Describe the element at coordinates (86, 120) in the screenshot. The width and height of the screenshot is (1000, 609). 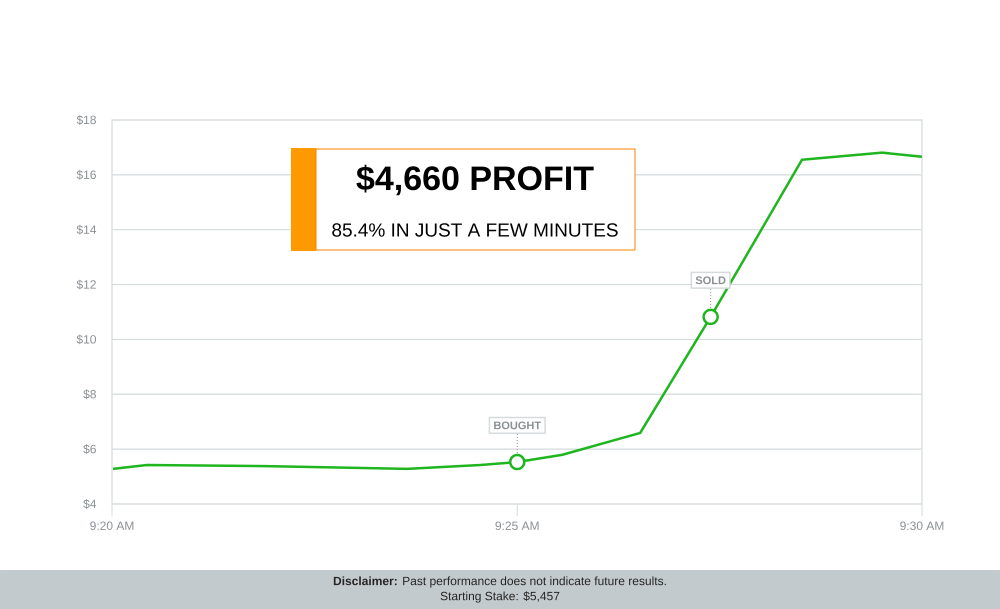
I see `y-tick-label: $18` at that location.